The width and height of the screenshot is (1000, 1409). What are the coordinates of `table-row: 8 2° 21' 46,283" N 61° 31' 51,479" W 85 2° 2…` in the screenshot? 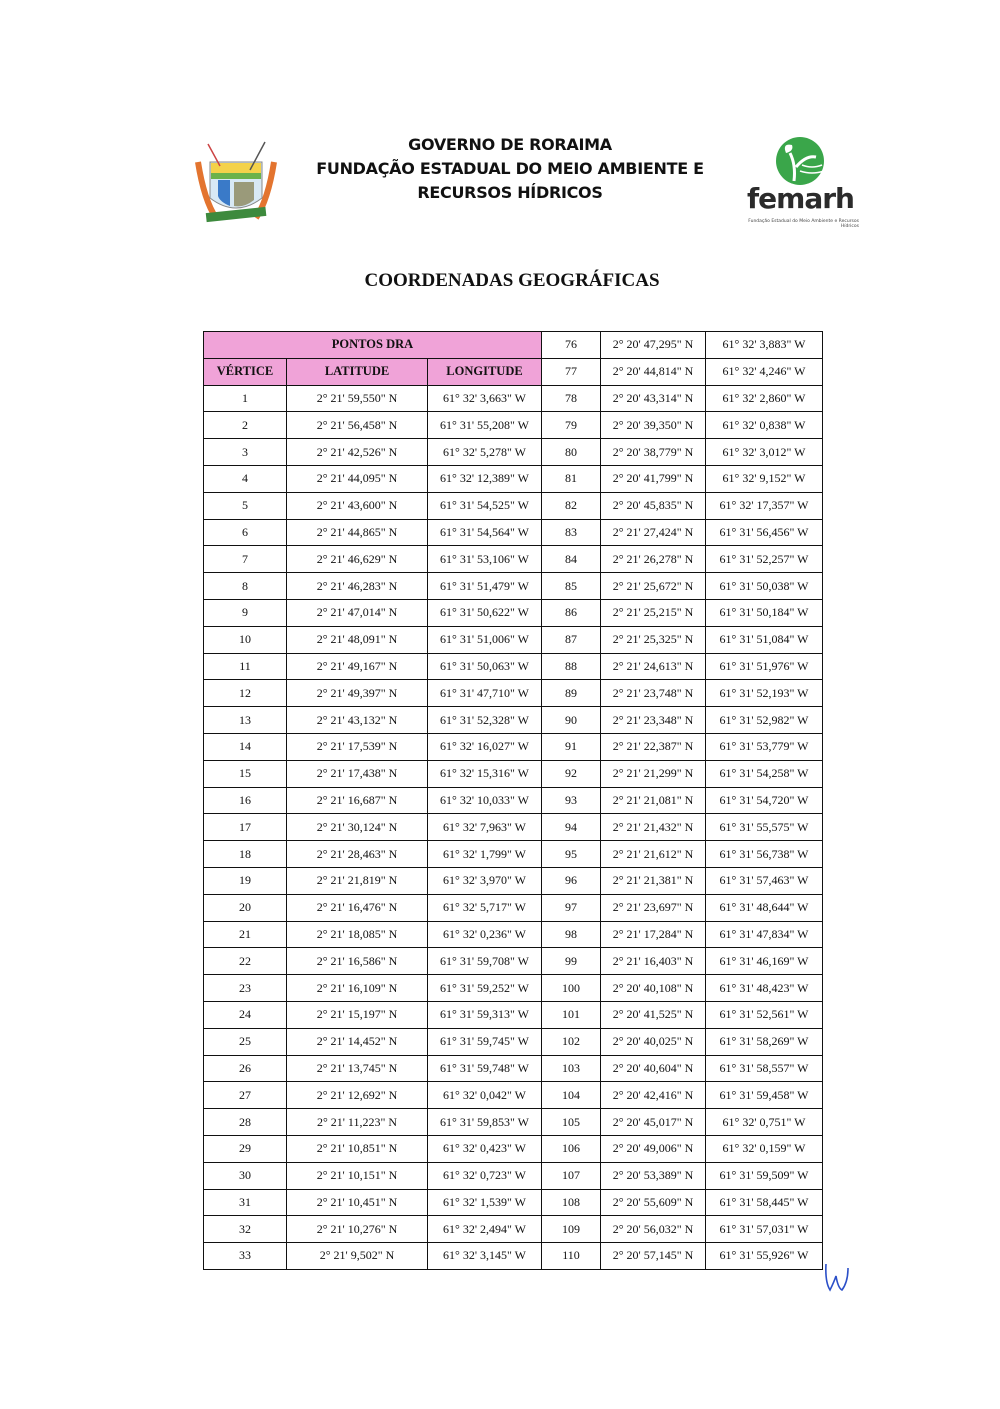 It's located at (513, 586).